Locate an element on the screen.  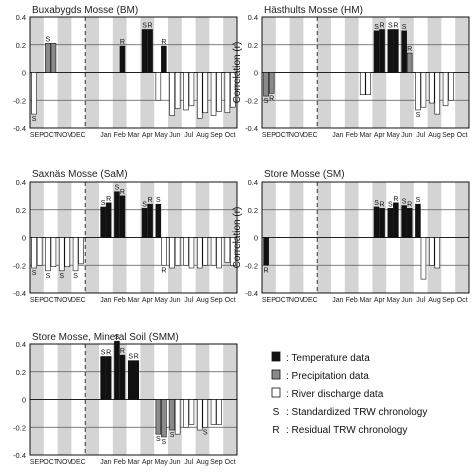
x-tick-label: Apr is located at coordinates (148, 135).